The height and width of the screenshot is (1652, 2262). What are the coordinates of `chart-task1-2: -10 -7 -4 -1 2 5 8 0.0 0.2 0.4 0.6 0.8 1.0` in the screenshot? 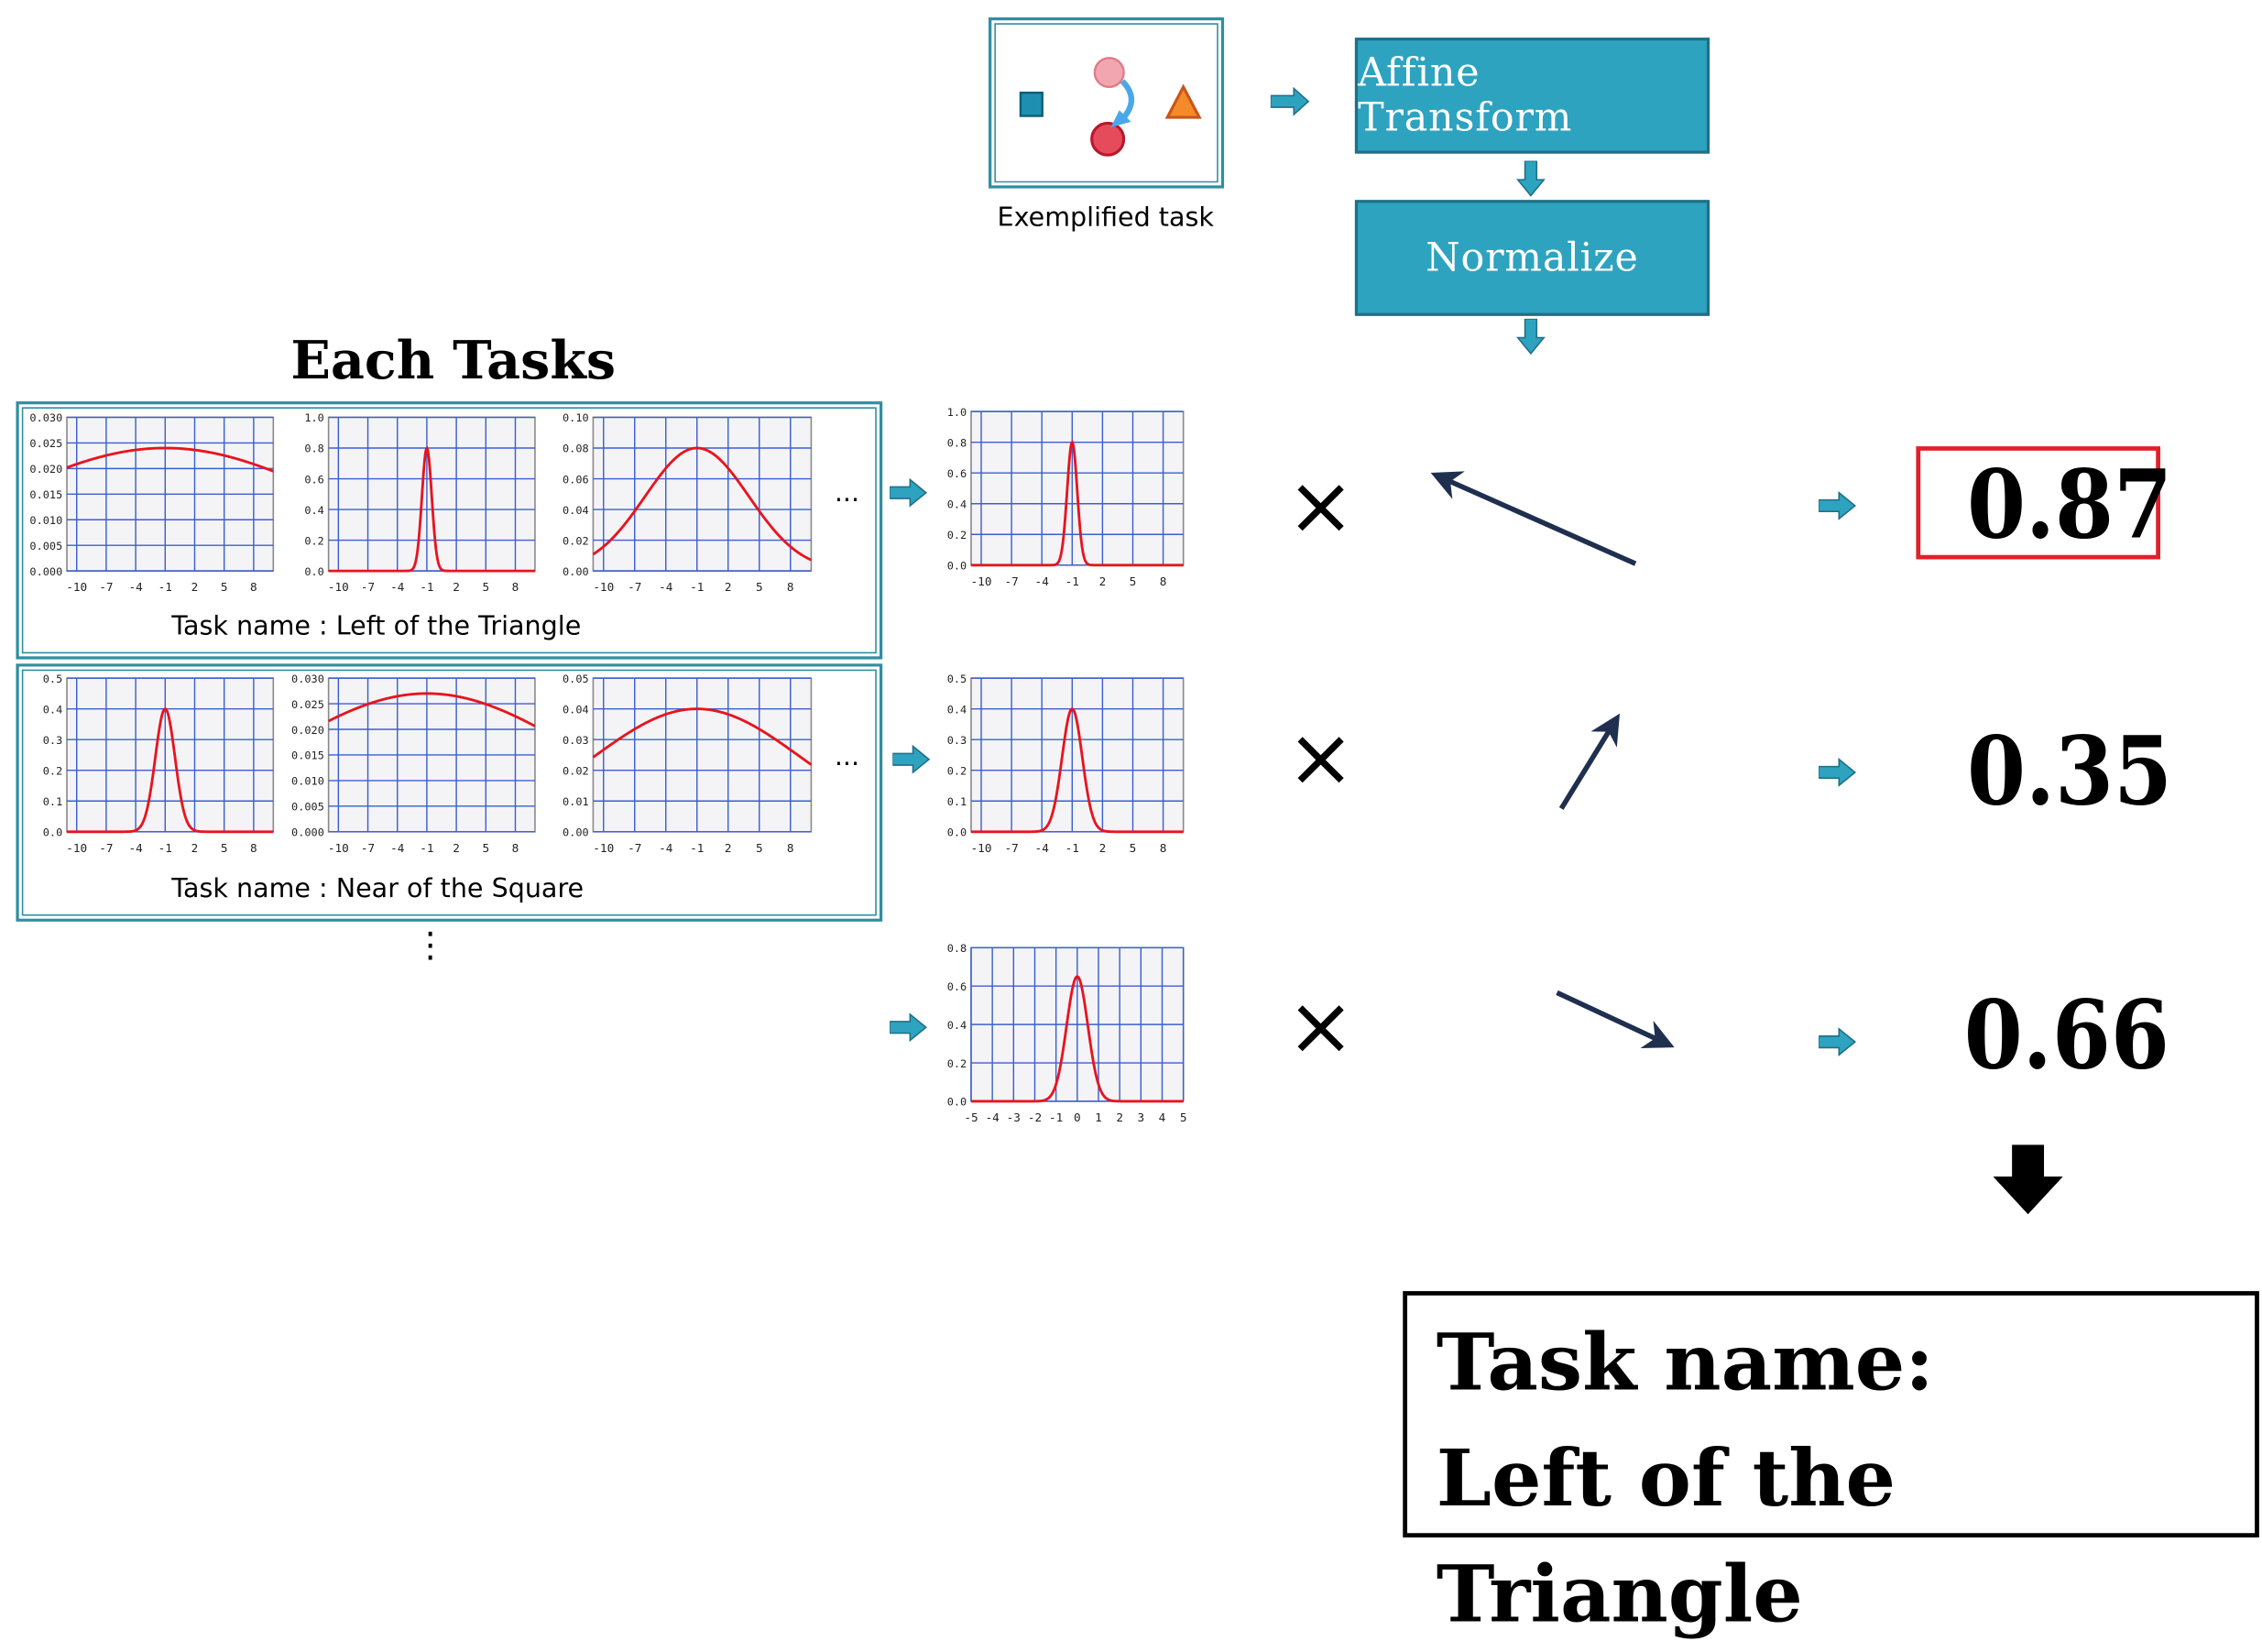 It's located at (420, 502).